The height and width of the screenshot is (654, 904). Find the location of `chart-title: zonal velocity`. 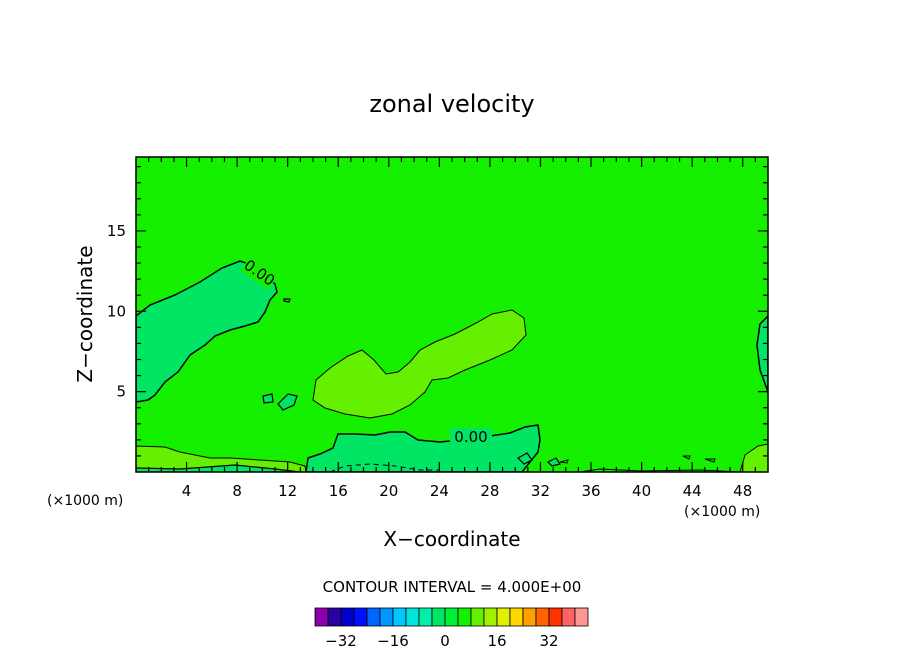

chart-title: zonal velocity is located at coordinates (451, 104).